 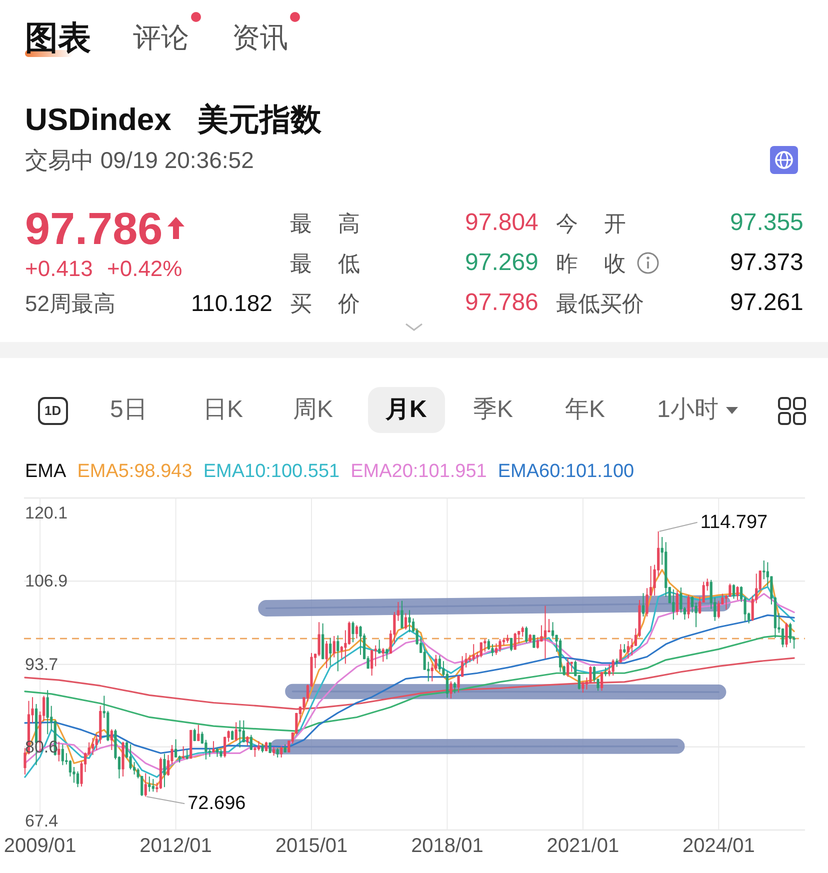 I want to click on y-tick-label: 93.7, so click(x=41, y=664).